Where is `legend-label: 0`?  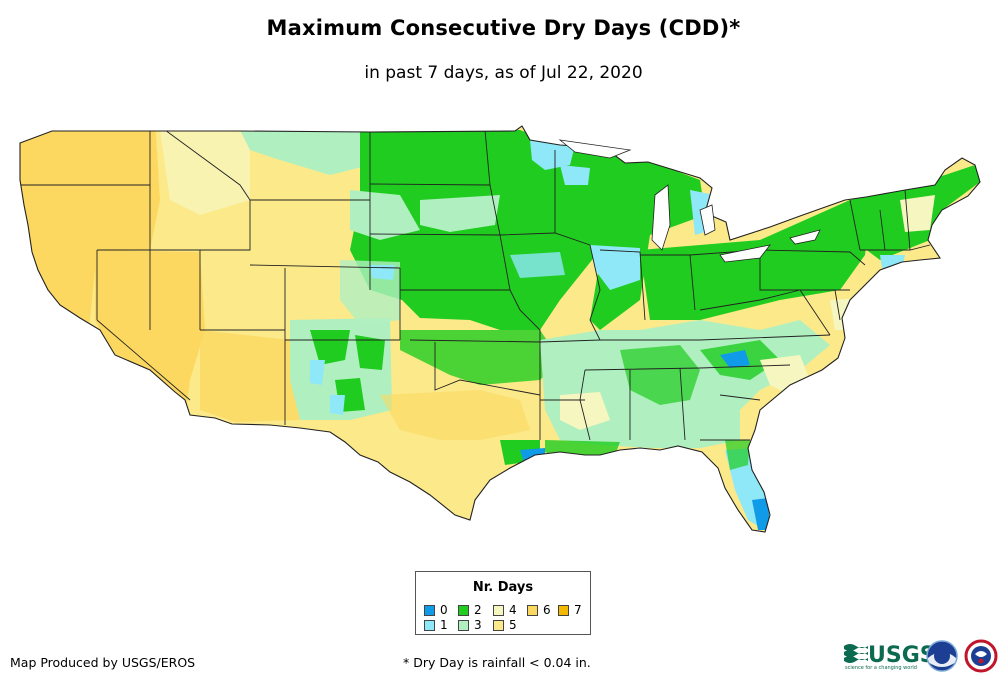 legend-label: 0 is located at coordinates (444, 610).